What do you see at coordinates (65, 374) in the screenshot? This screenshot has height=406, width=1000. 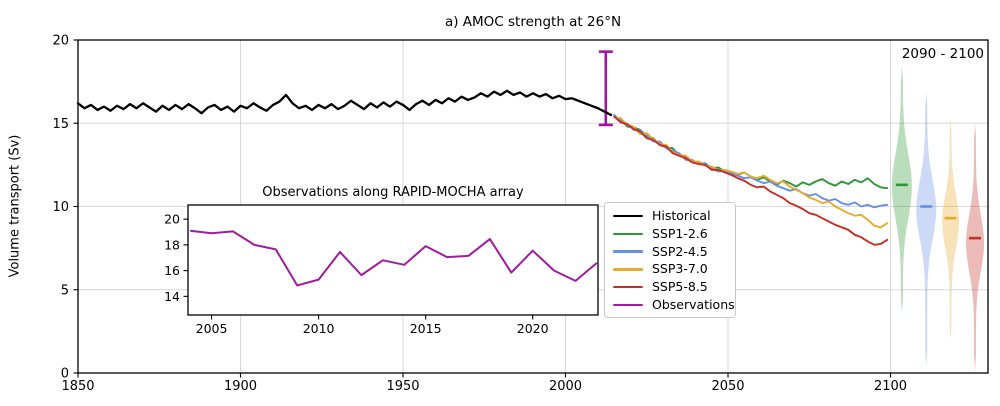 I see `y-tick-label: 0` at bounding box center [65, 374].